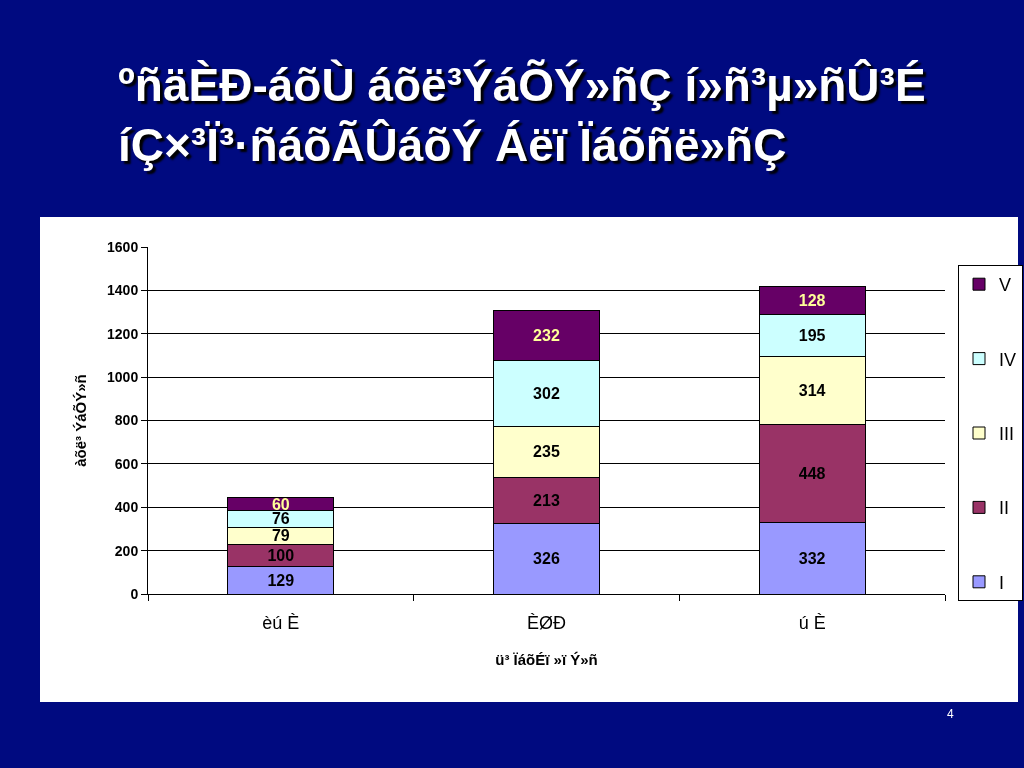 Image resolution: width=1024 pixels, height=768 pixels. What do you see at coordinates (123, 333) in the screenshot?
I see `y-tick-label: 1200` at bounding box center [123, 333].